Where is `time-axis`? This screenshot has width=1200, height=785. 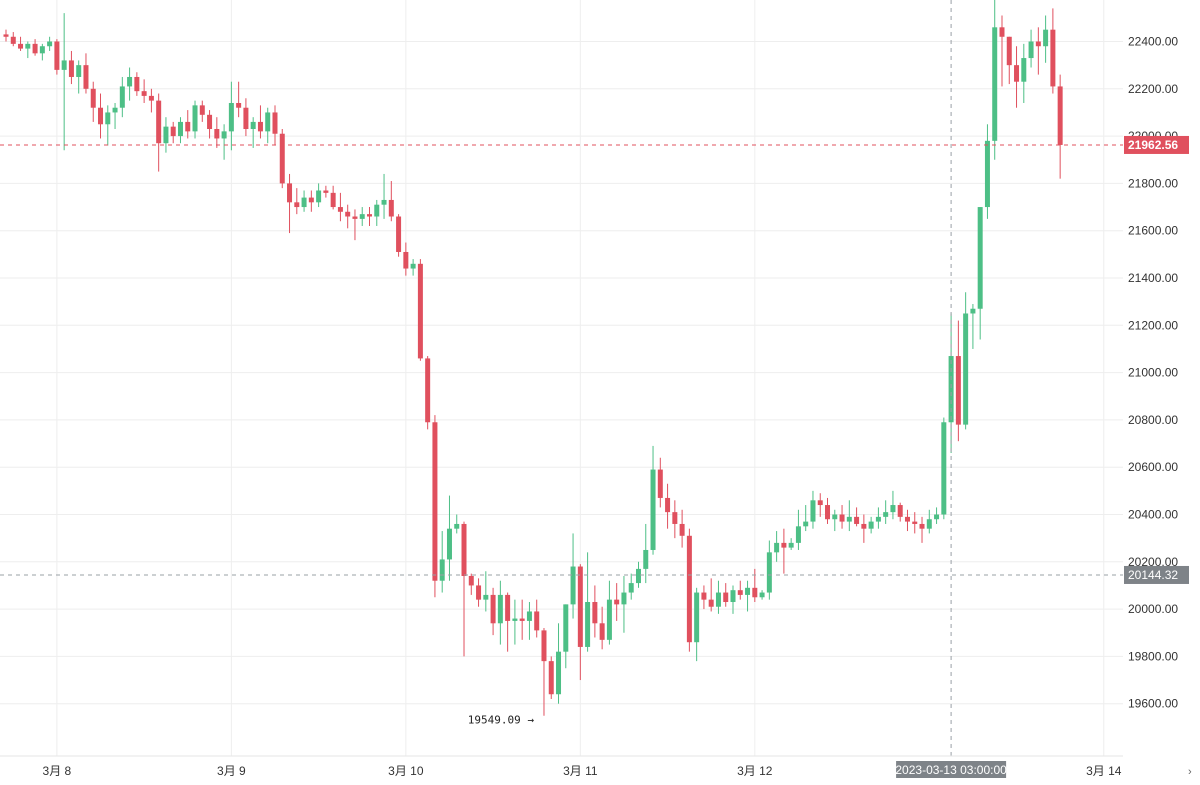
time-axis is located at coordinates (600, 768).